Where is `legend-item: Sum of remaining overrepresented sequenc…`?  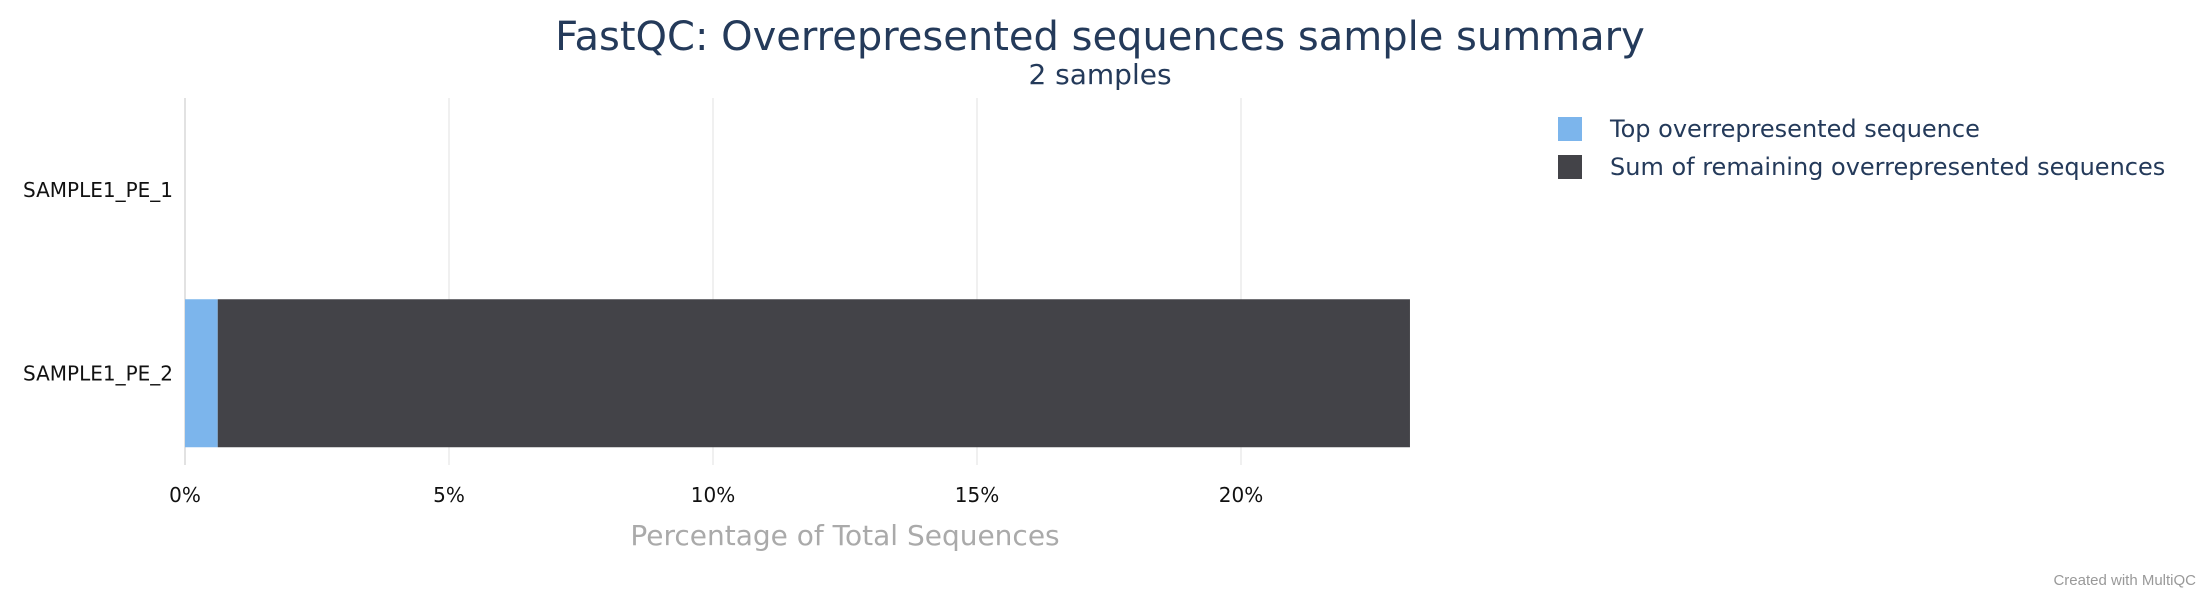
legend-item: Sum of remaining overrepresented sequenc… is located at coordinates (1861, 167).